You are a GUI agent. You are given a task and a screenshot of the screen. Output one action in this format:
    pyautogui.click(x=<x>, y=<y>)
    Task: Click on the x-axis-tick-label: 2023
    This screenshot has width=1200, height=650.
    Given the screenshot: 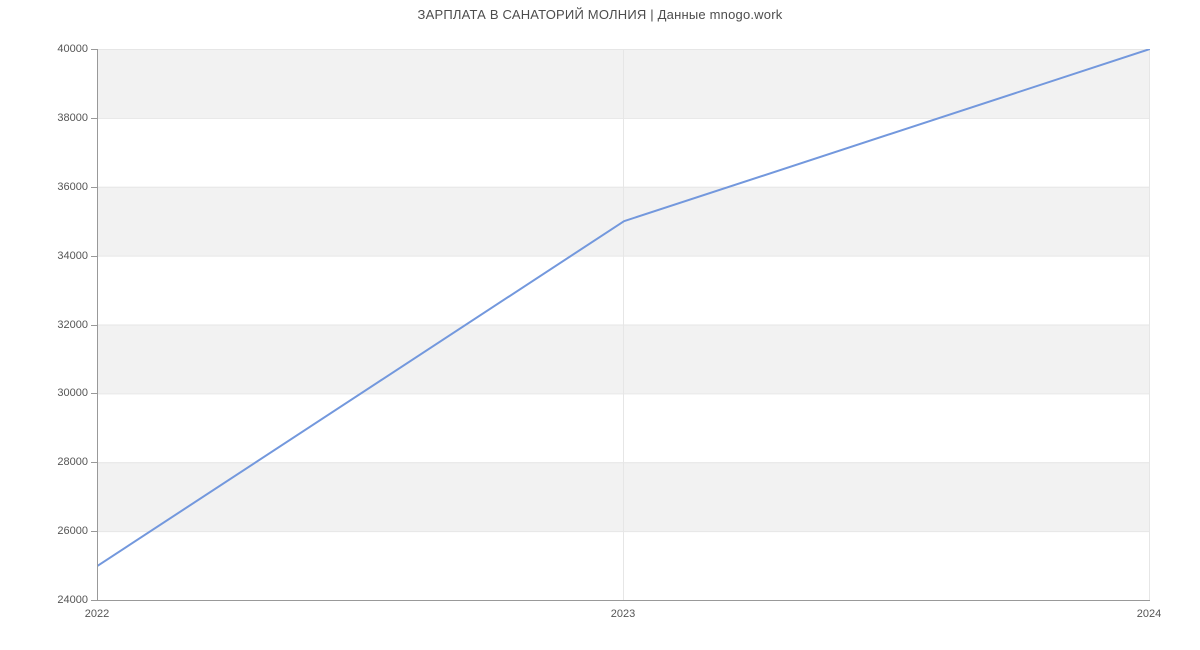 What is the action you would take?
    pyautogui.click(x=623, y=614)
    